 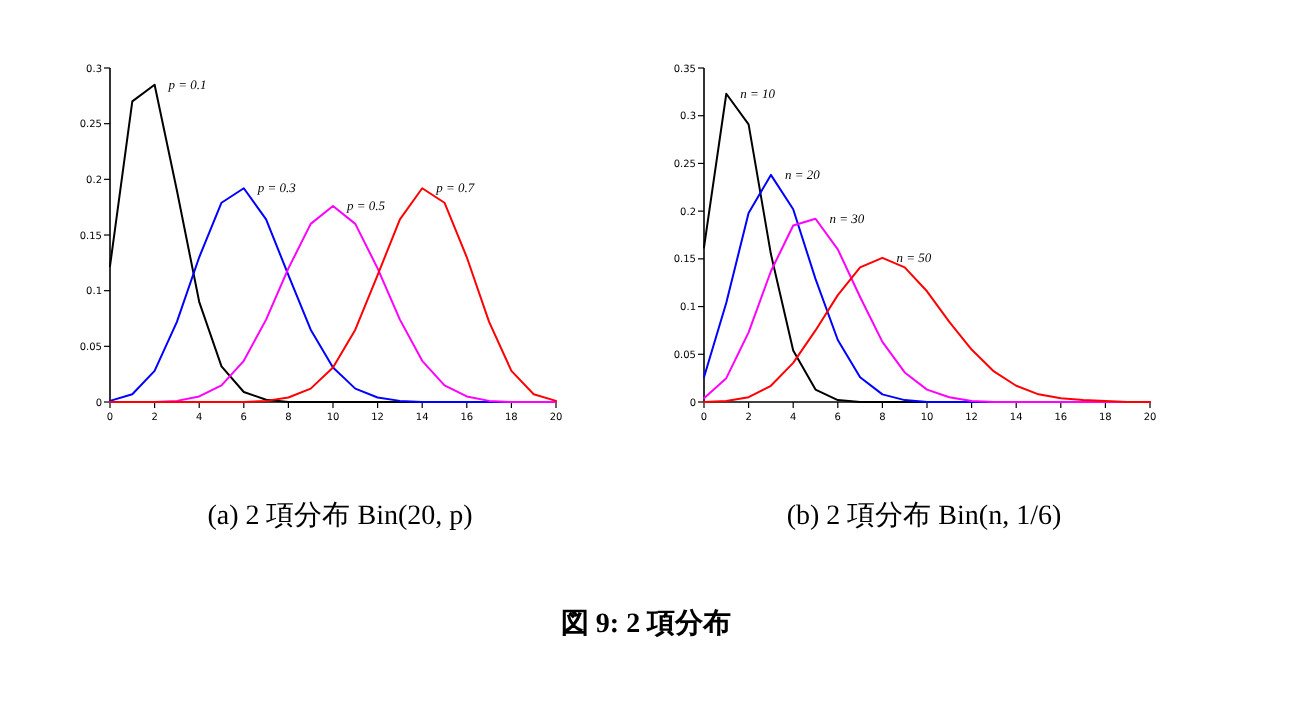 I want to click on text: (b) 2 項分布 Bin(n, 1/6), so click(x=924, y=516).